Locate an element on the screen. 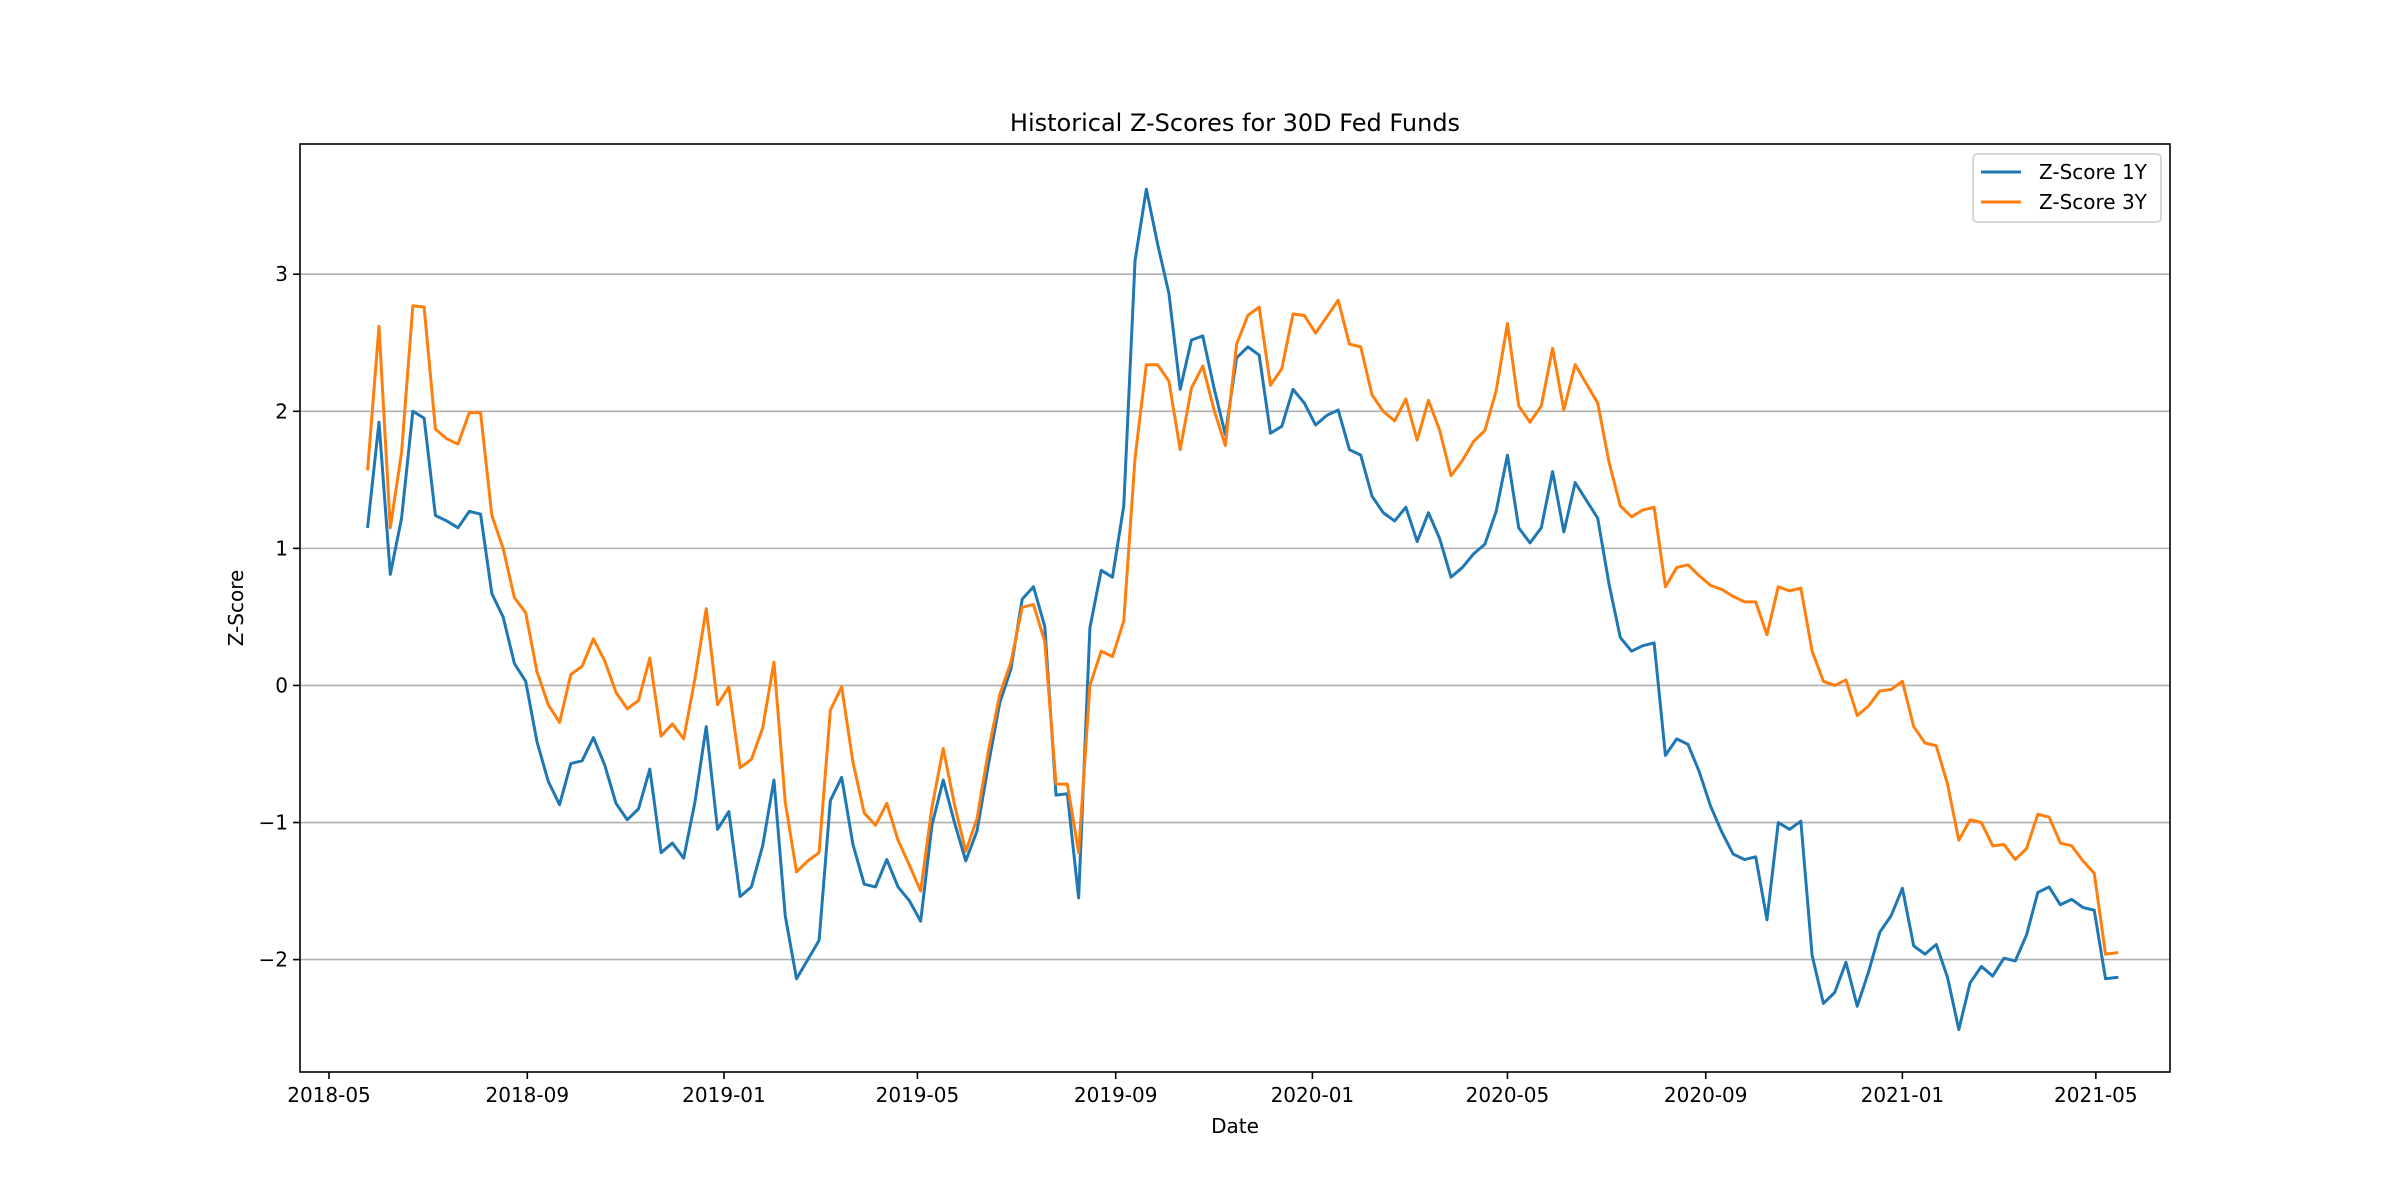 This screenshot has height=1204, width=2400. legend: Z-Score 1Y Z-Score 3Y is located at coordinates (2067, 188).